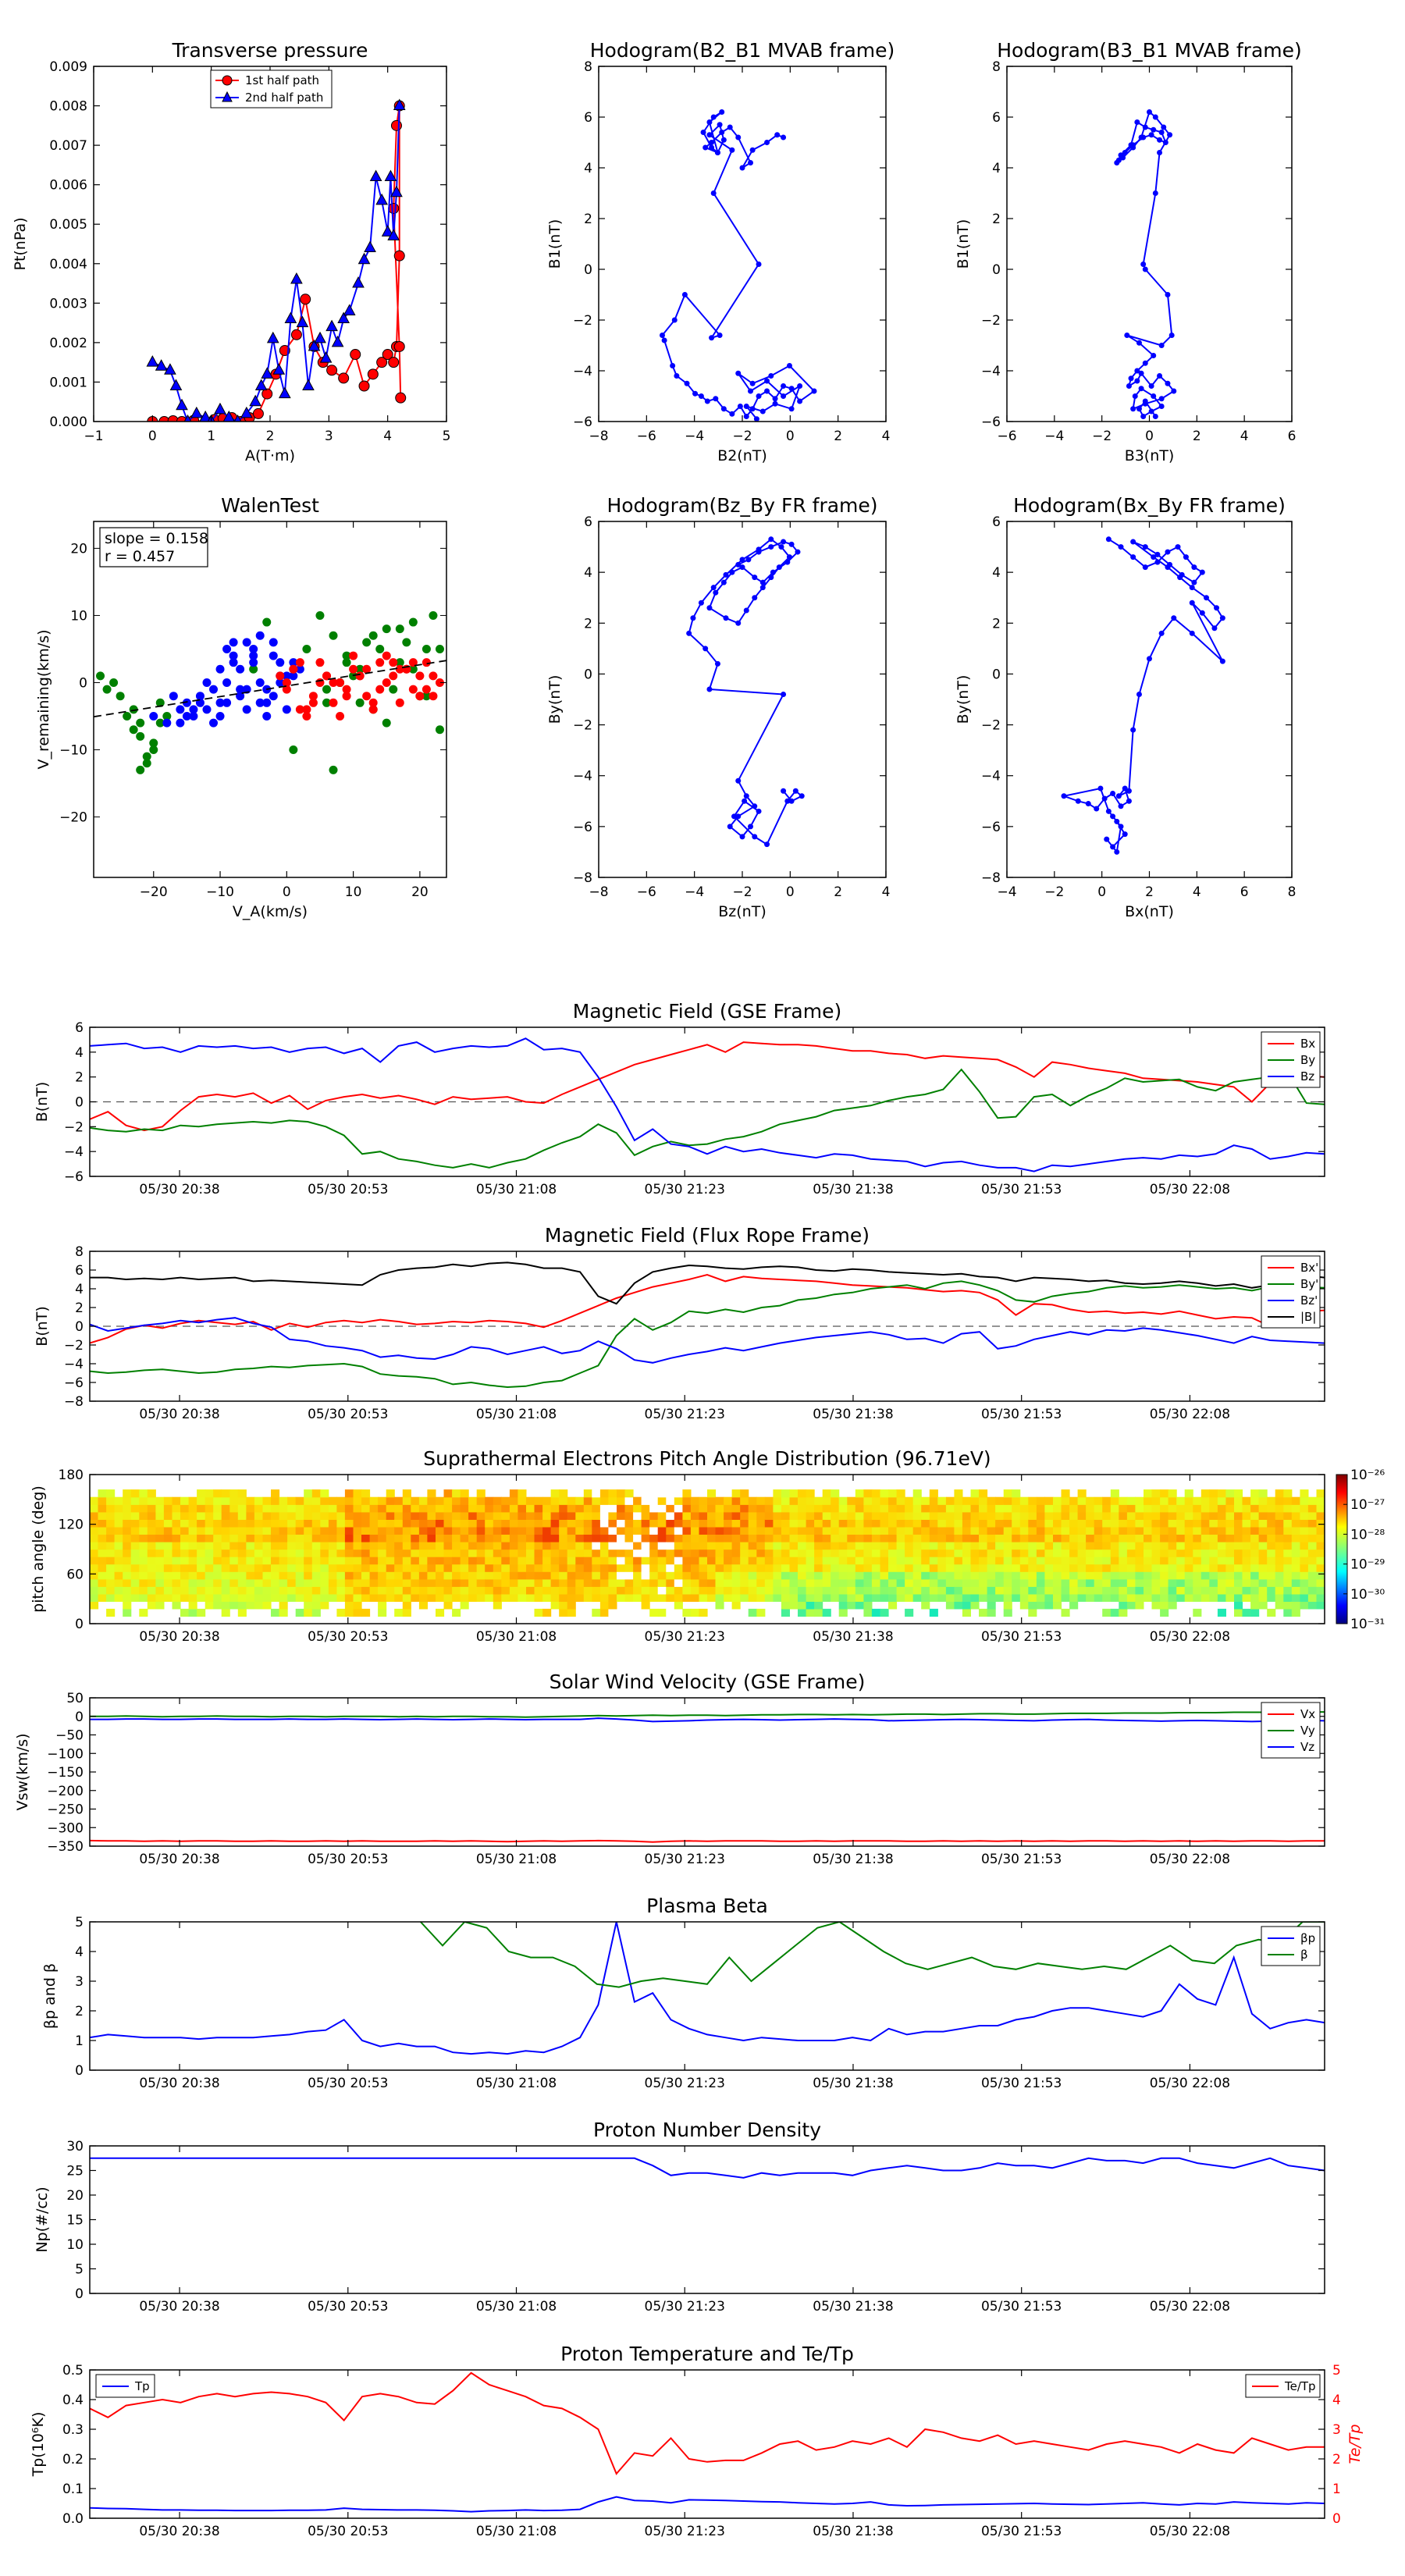  I want to click on beta-time-label: 05/30 21:38, so click(853, 2083).